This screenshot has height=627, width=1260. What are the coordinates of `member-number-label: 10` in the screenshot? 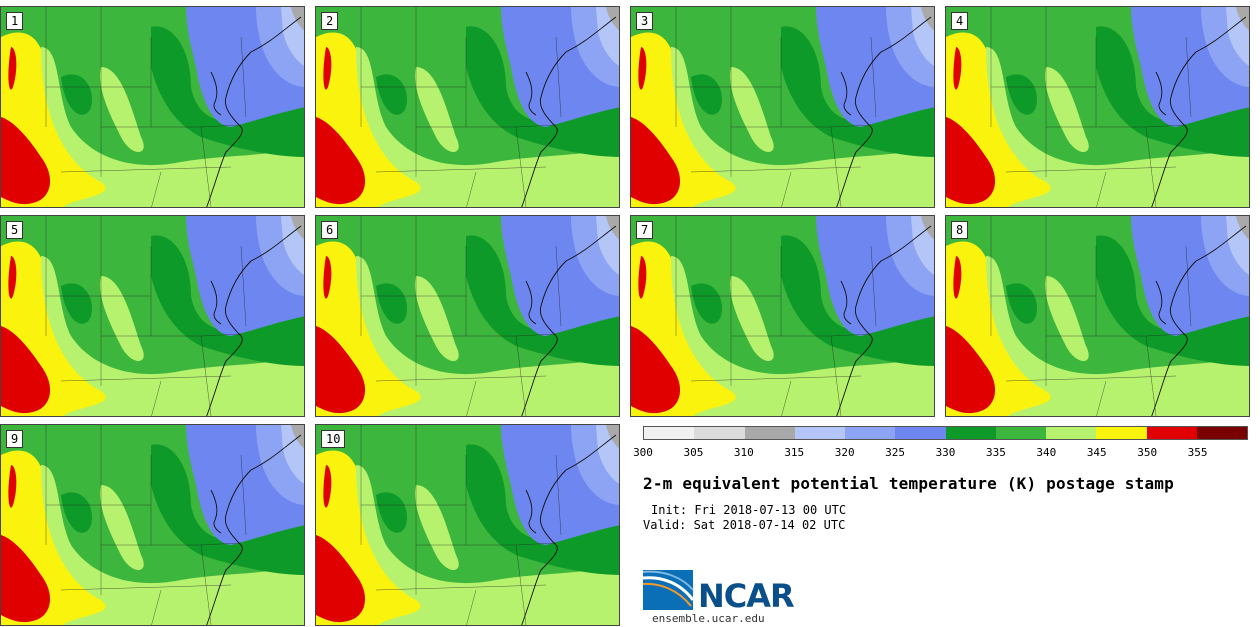 It's located at (333, 439).